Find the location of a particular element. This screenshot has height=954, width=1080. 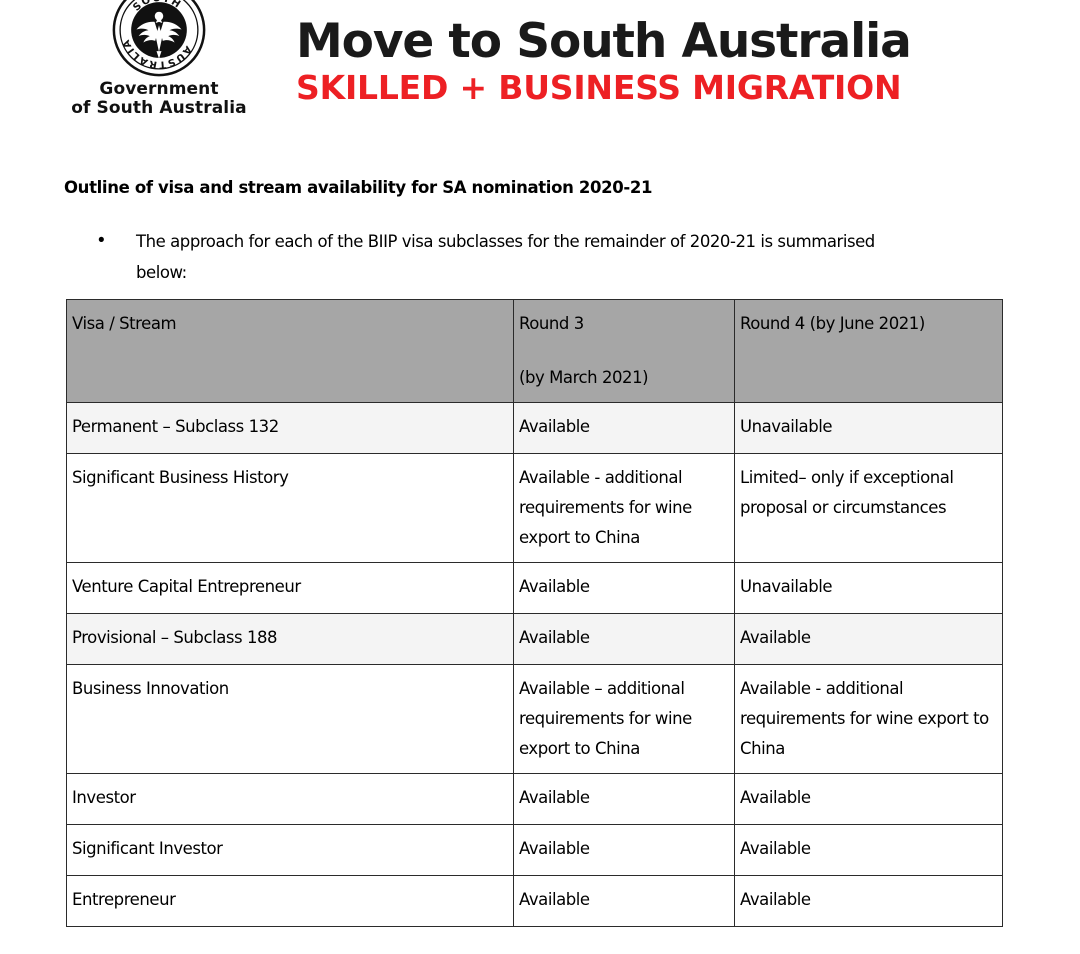

column-header-1: Visa / Stream is located at coordinates (290, 351).